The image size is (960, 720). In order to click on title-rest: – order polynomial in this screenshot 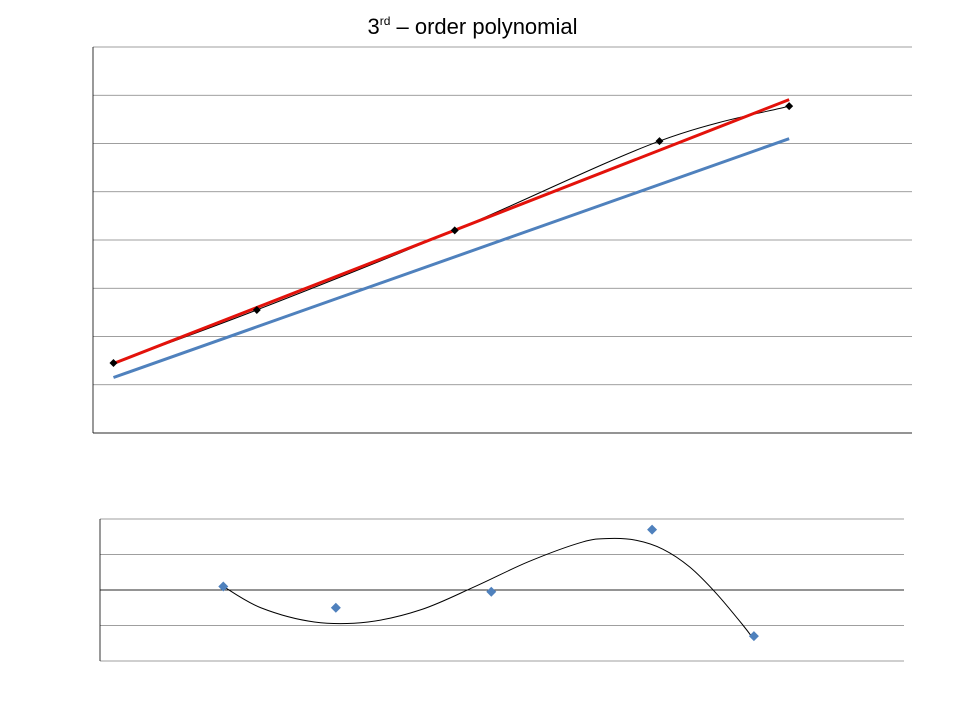, I will do `click(484, 26)`.